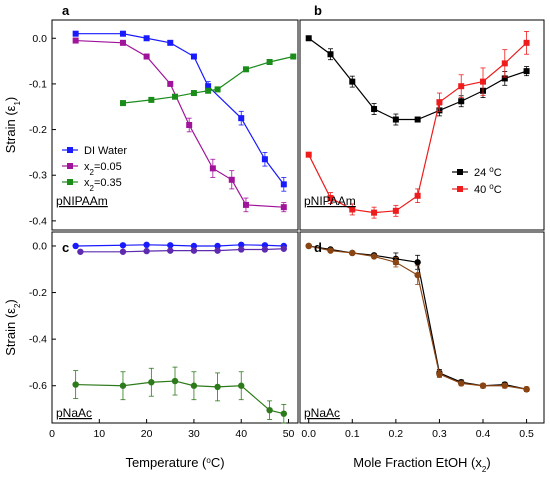  Describe the element at coordinates (39, 246) in the screenshot. I see `panel-c-ytick-label: 0.0` at that location.